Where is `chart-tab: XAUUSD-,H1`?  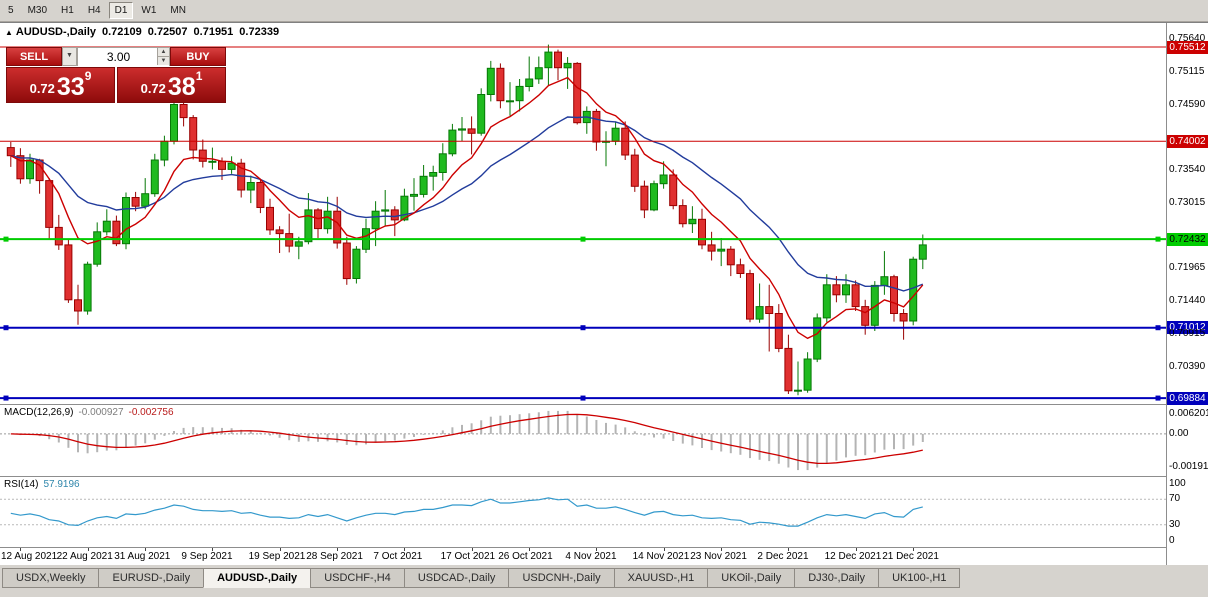 chart-tab: XAUUSD-,H1 is located at coordinates (661, 578).